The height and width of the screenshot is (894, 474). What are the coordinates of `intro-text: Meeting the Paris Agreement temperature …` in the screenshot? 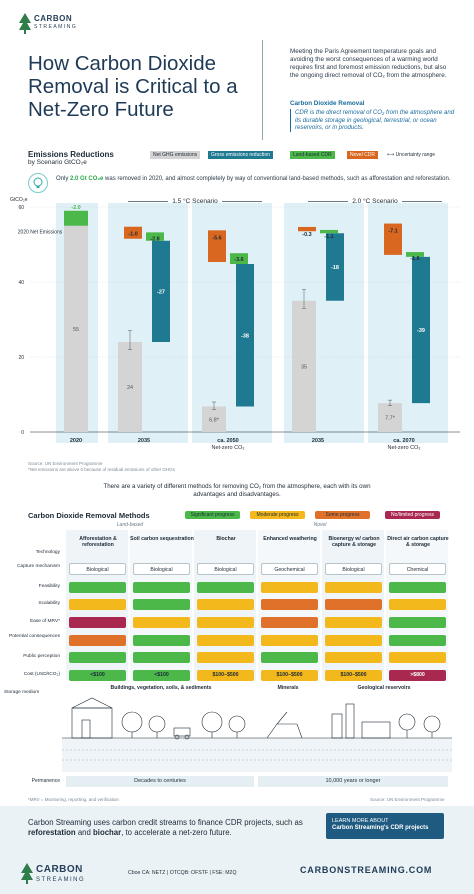 It's located at (368, 63).